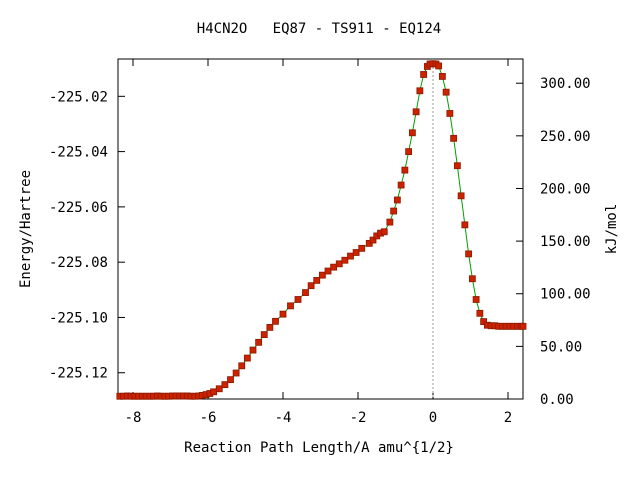  I want to click on y2-tick-label: 0.00, so click(557, 400).